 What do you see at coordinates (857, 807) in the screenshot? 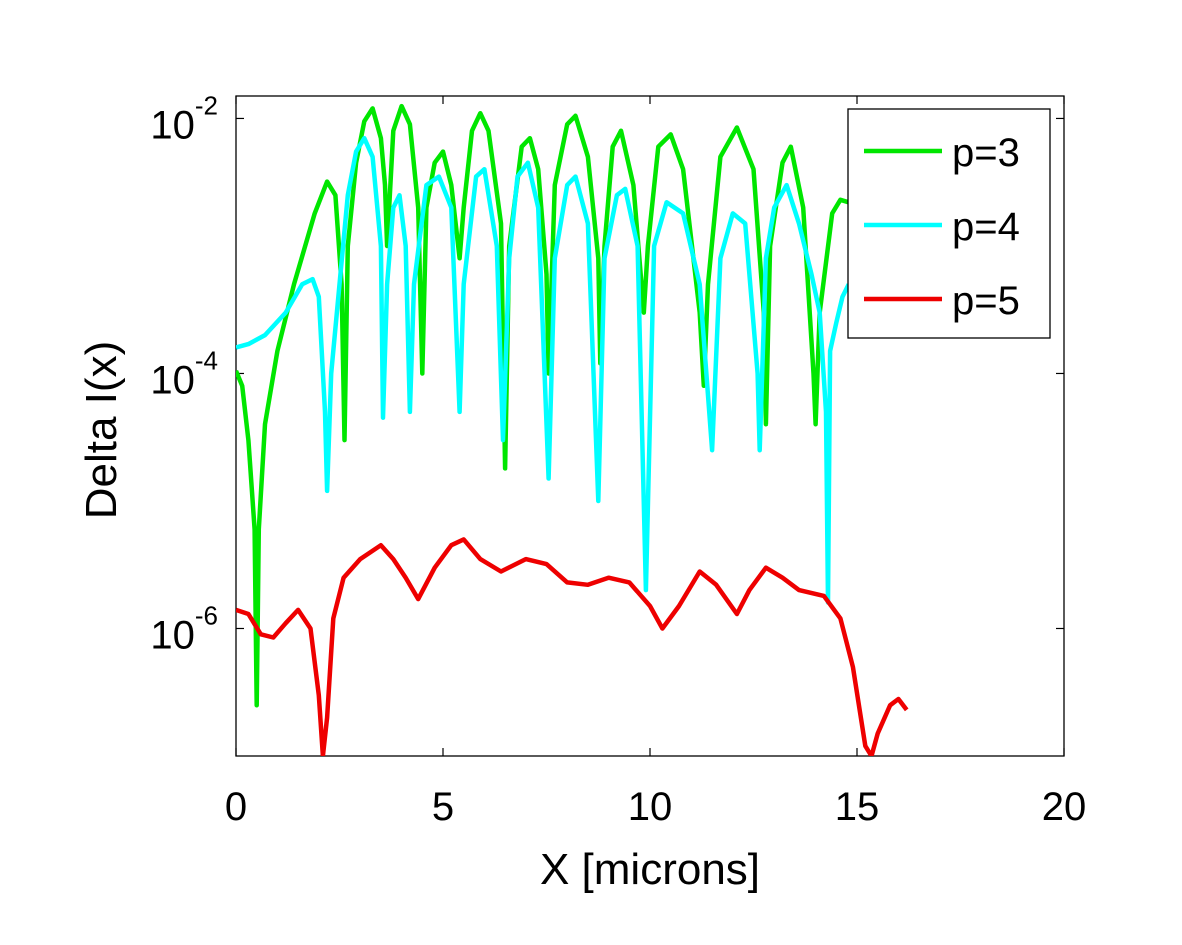
I see `x-tick-label: 15` at bounding box center [857, 807].